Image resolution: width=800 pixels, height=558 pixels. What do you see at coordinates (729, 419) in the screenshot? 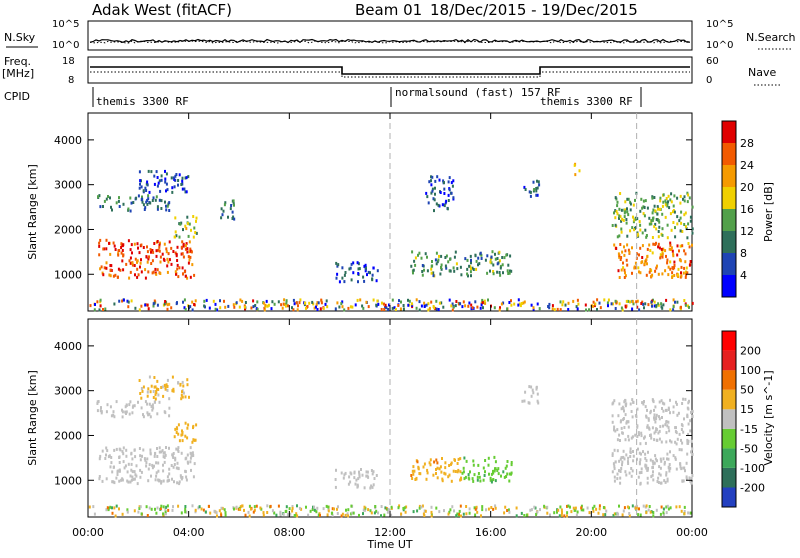
I see `velocity-bar-frame` at bounding box center [729, 419].